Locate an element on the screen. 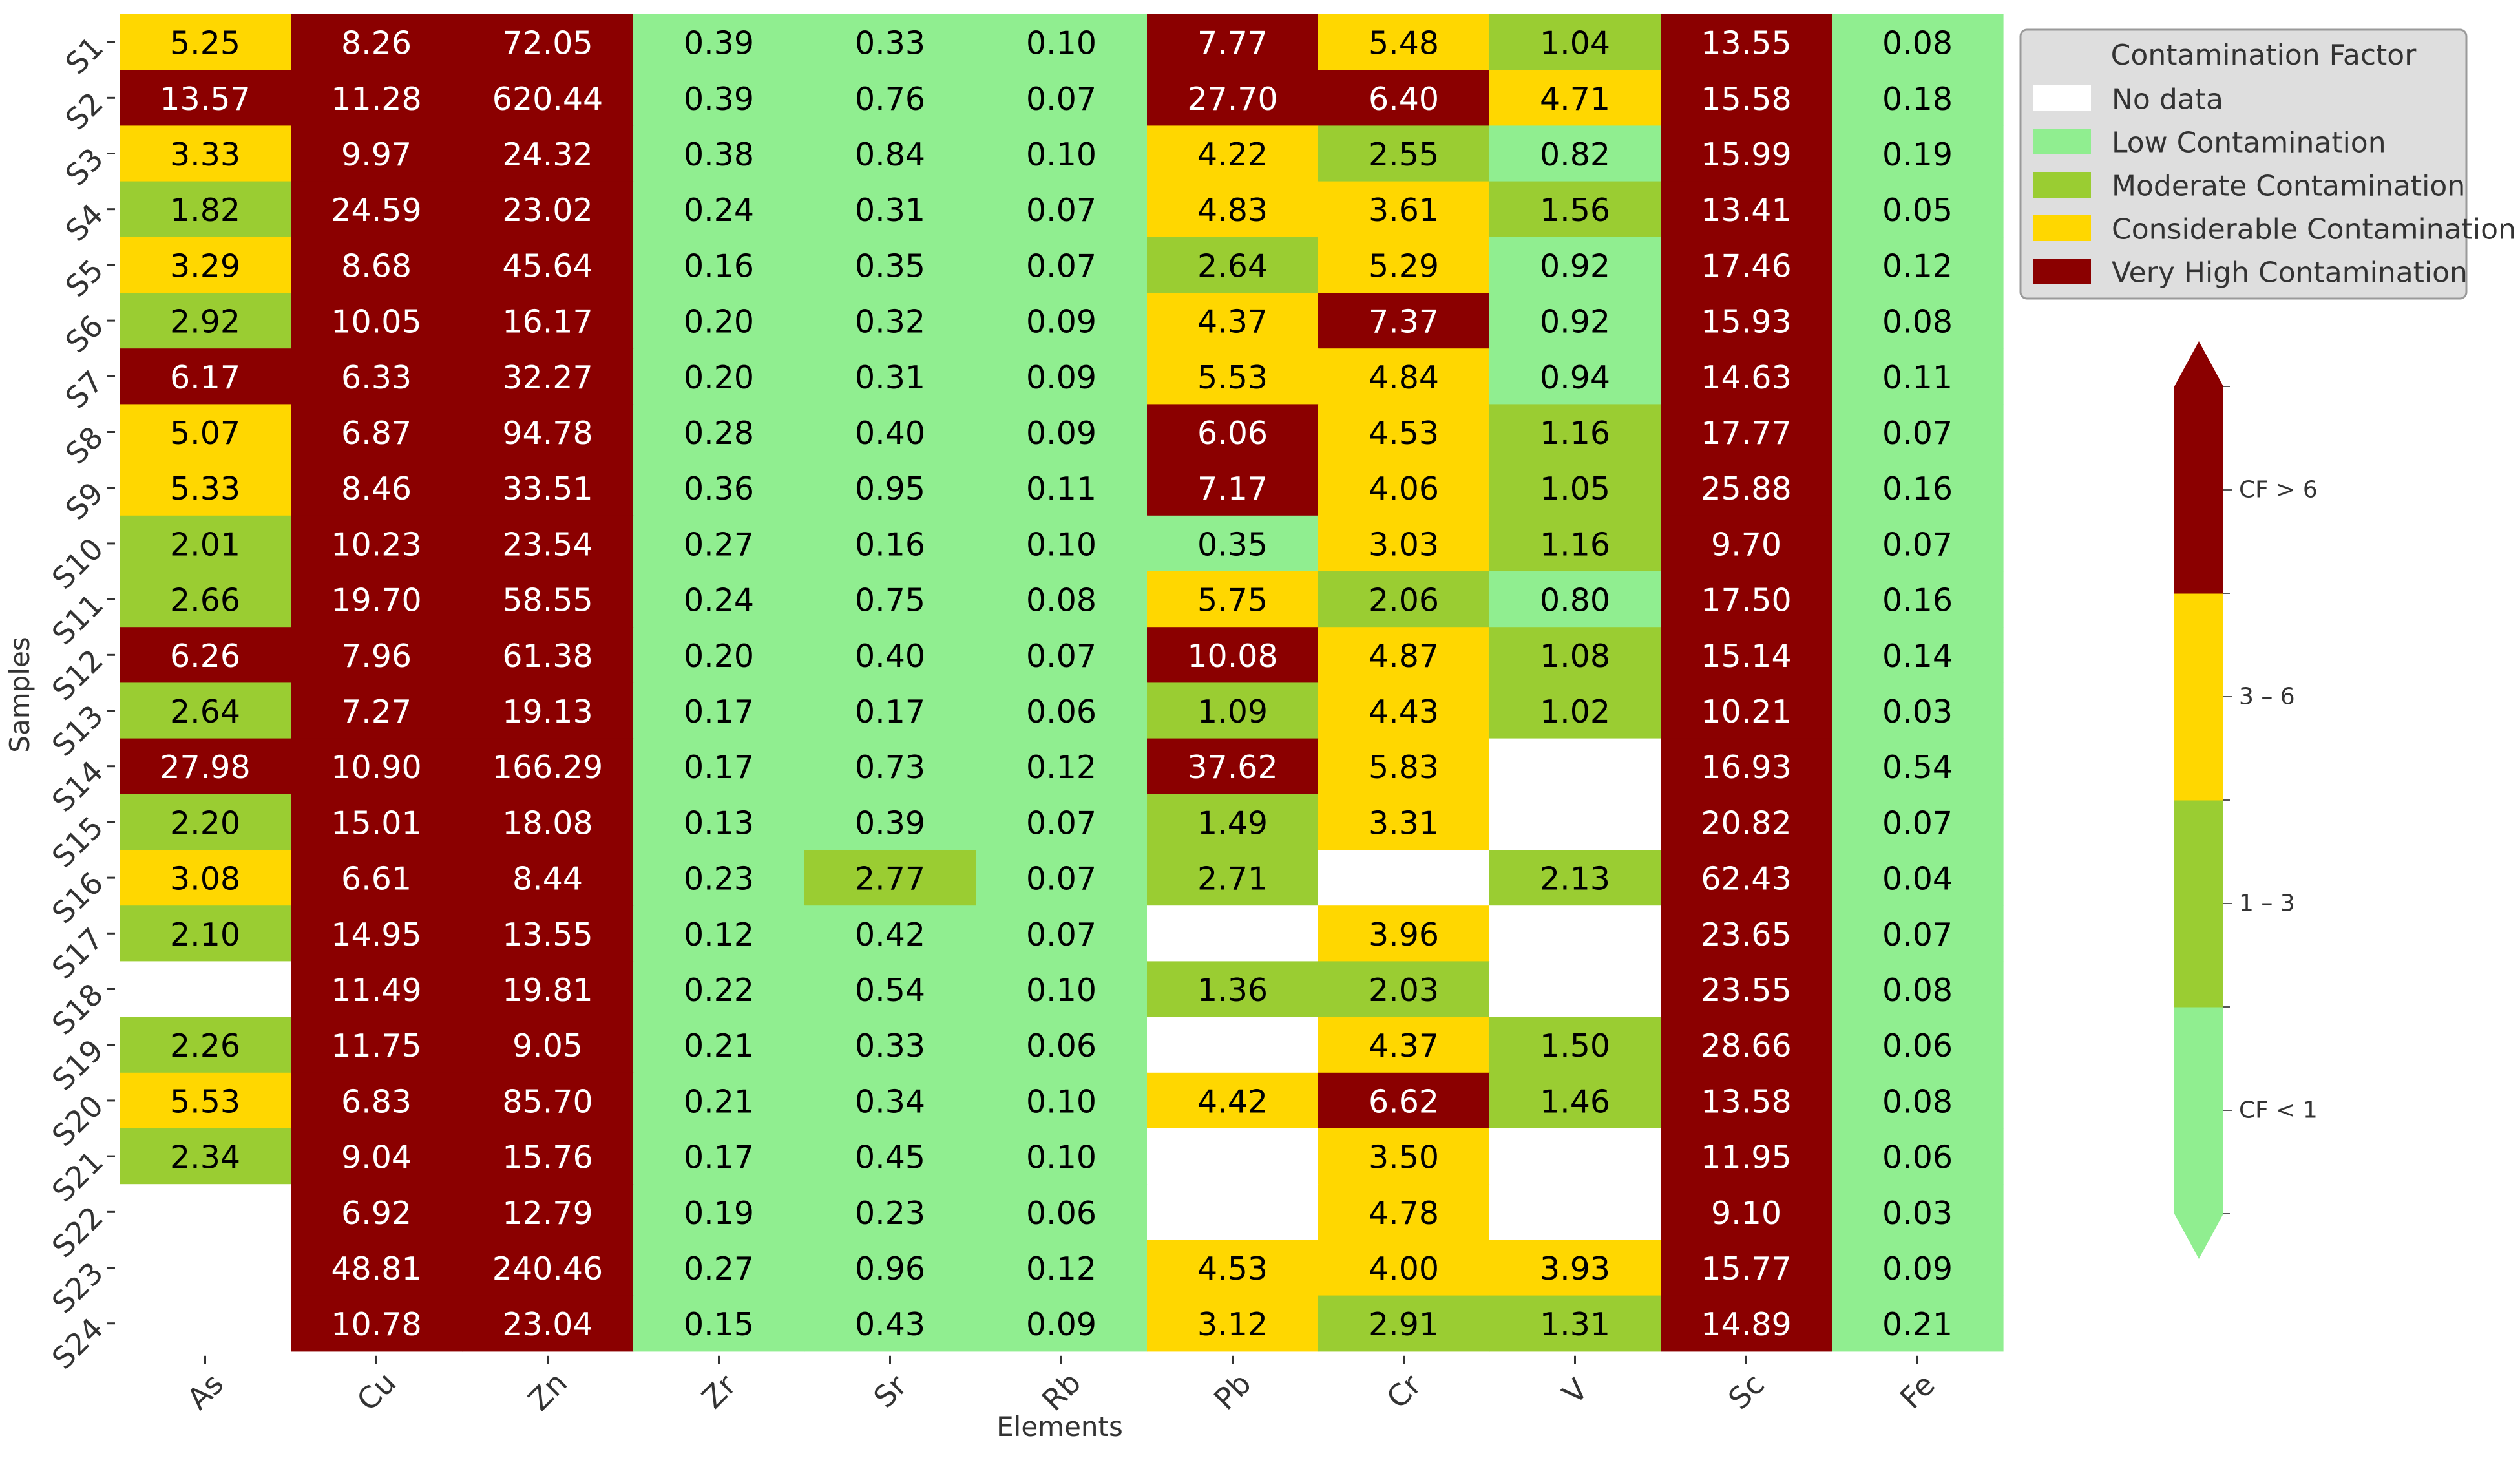 This screenshot has width=2520, height=1458. cell-value-label: 13.55 is located at coordinates (547, 934).